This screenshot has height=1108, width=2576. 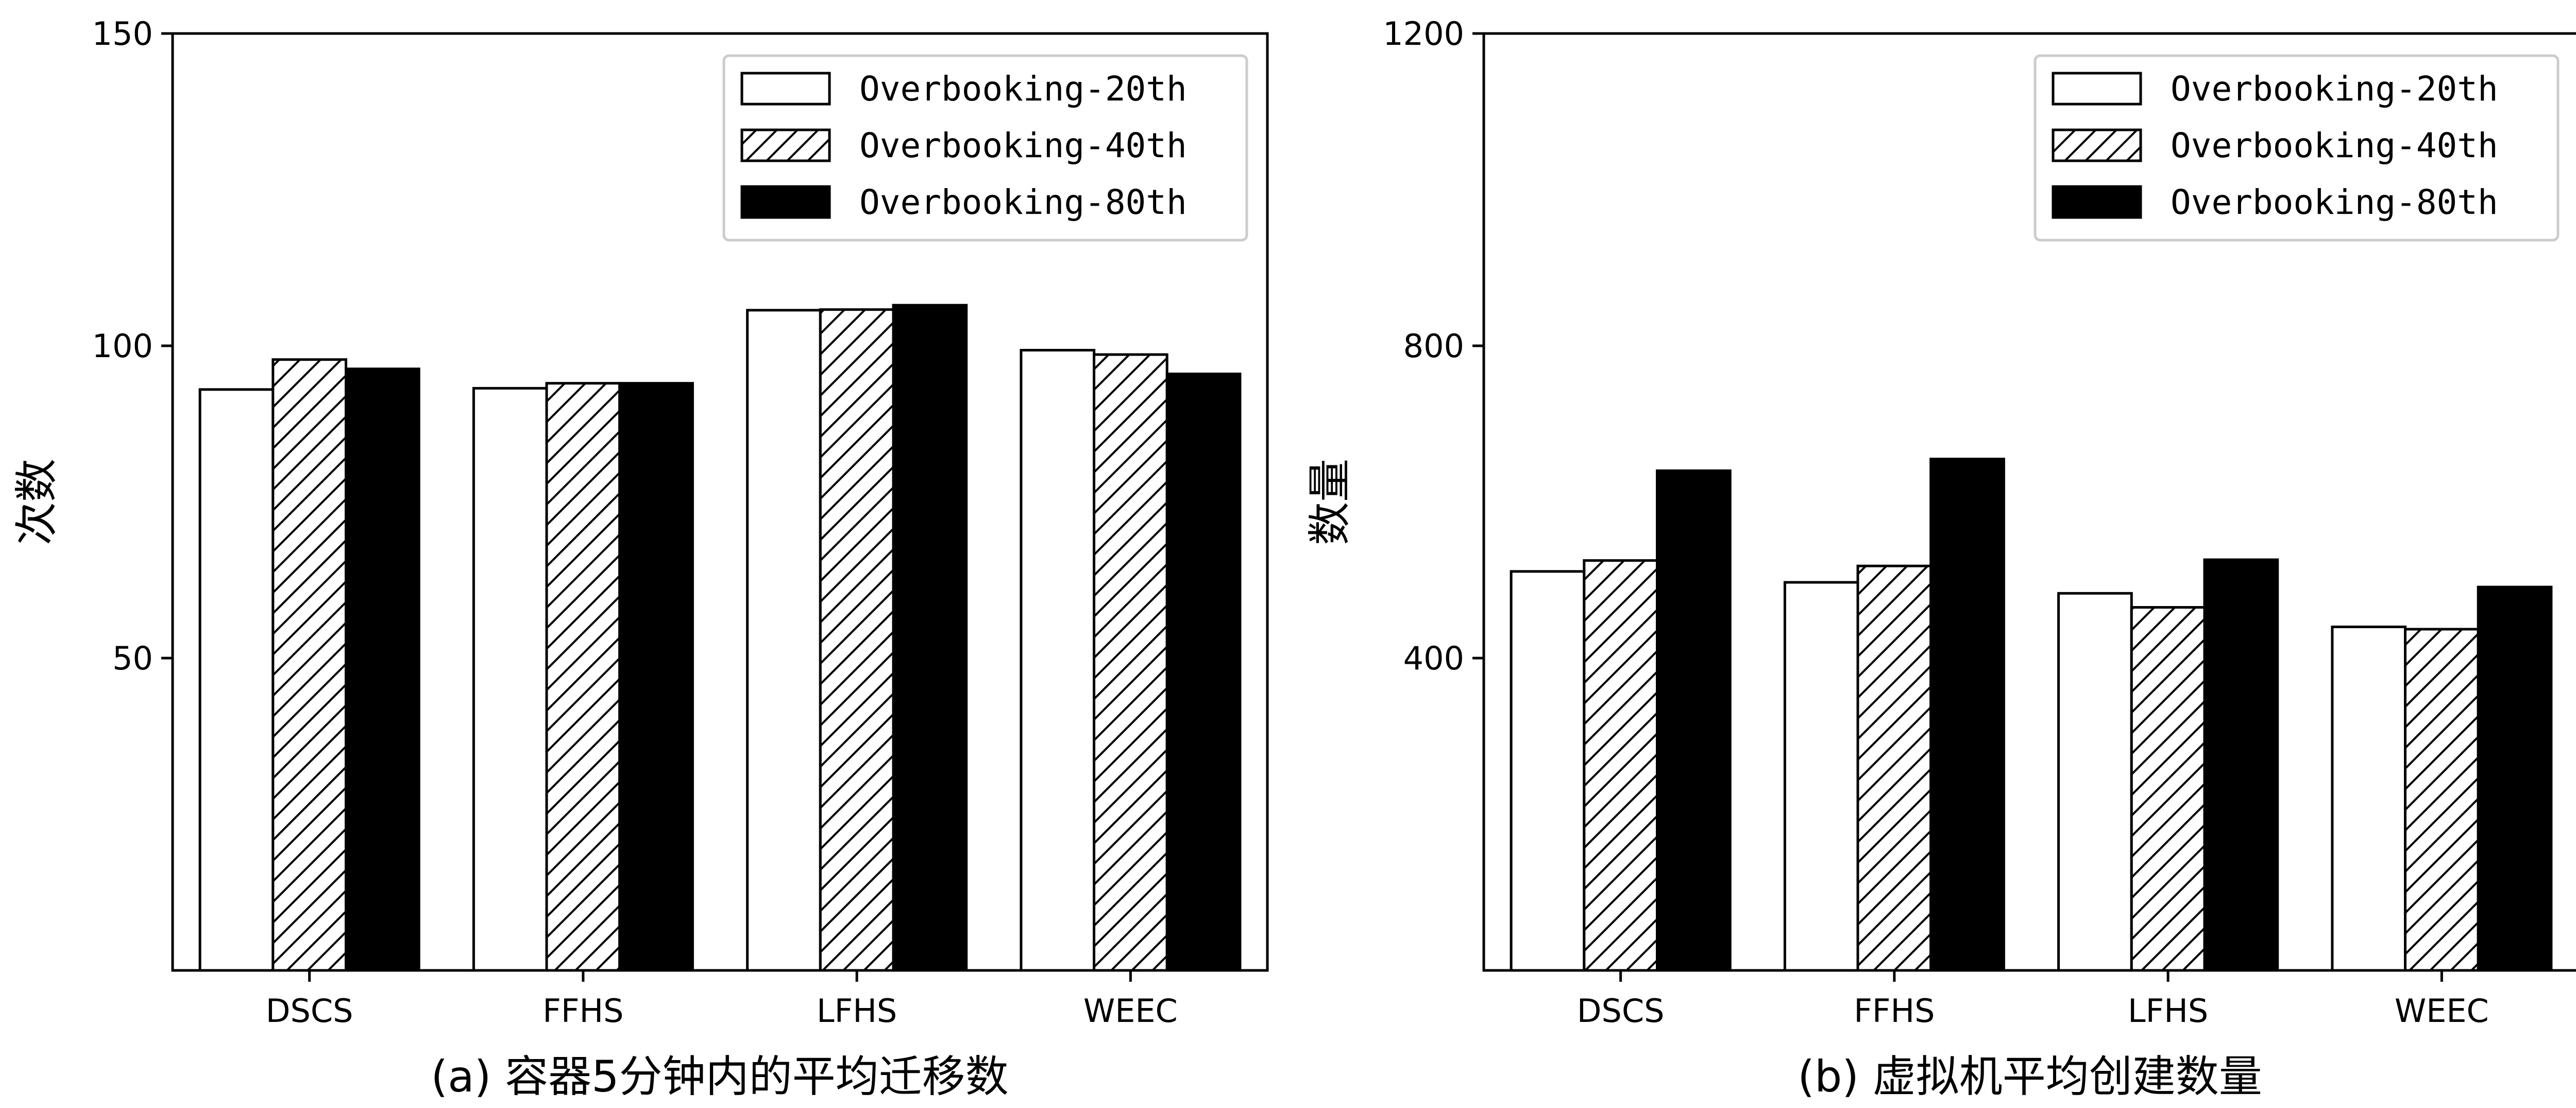 I want to click on x-tick-label-a-ffhs: FFHS, so click(x=583, y=1011).